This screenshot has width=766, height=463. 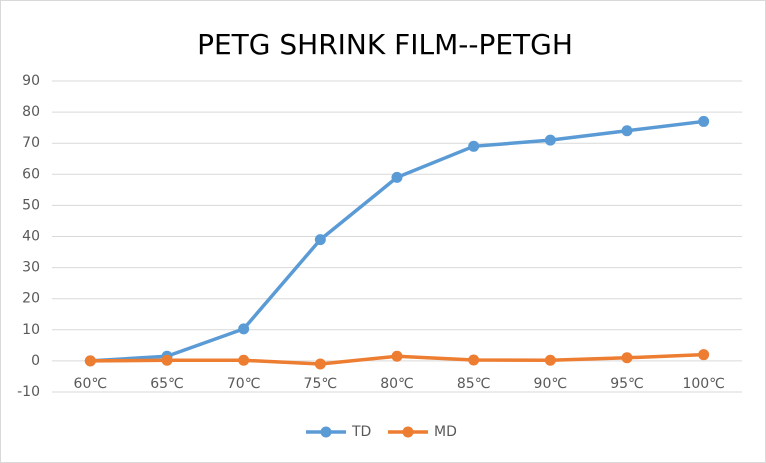 I want to click on x-tick-label: 100℃, so click(x=703, y=384).